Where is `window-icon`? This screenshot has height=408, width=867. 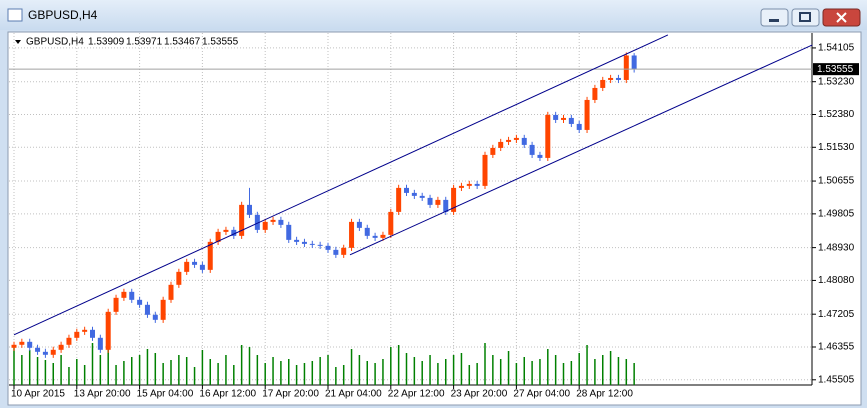
window-icon is located at coordinates (15, 15).